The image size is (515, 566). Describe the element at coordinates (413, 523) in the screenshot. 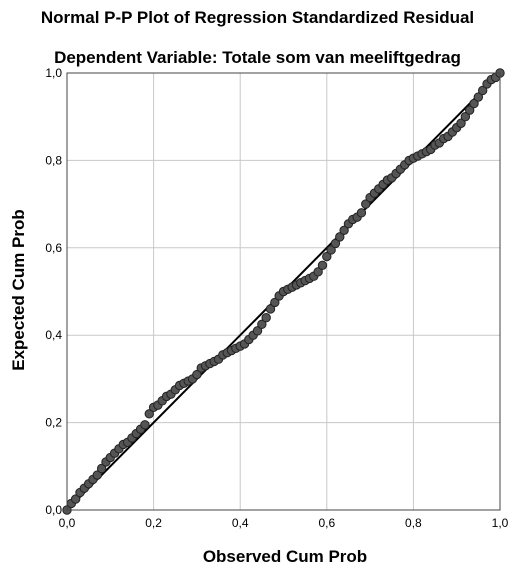

I see `x-tick-label: 0,8` at that location.